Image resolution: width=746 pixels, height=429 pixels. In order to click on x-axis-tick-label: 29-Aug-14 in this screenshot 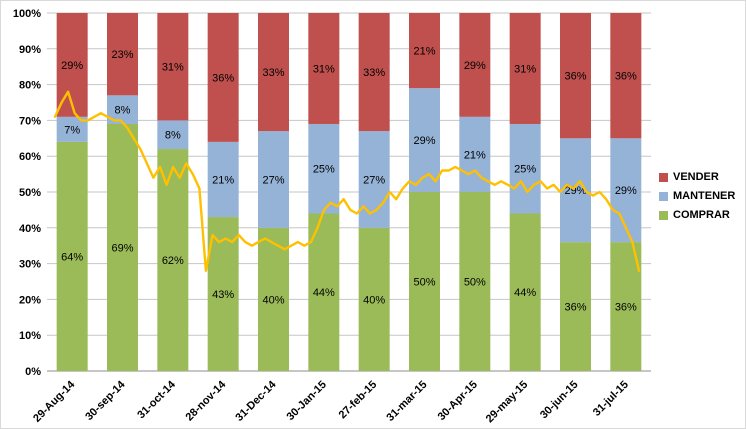, I will do `click(54, 401)`.